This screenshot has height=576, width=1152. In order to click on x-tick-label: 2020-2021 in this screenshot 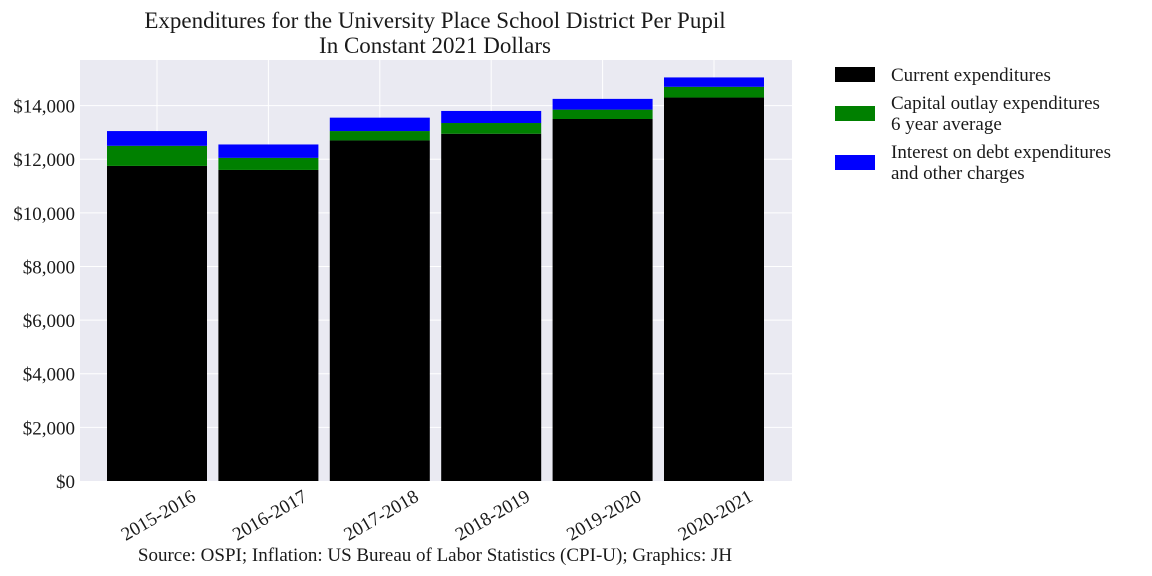, I will do `click(716, 515)`.